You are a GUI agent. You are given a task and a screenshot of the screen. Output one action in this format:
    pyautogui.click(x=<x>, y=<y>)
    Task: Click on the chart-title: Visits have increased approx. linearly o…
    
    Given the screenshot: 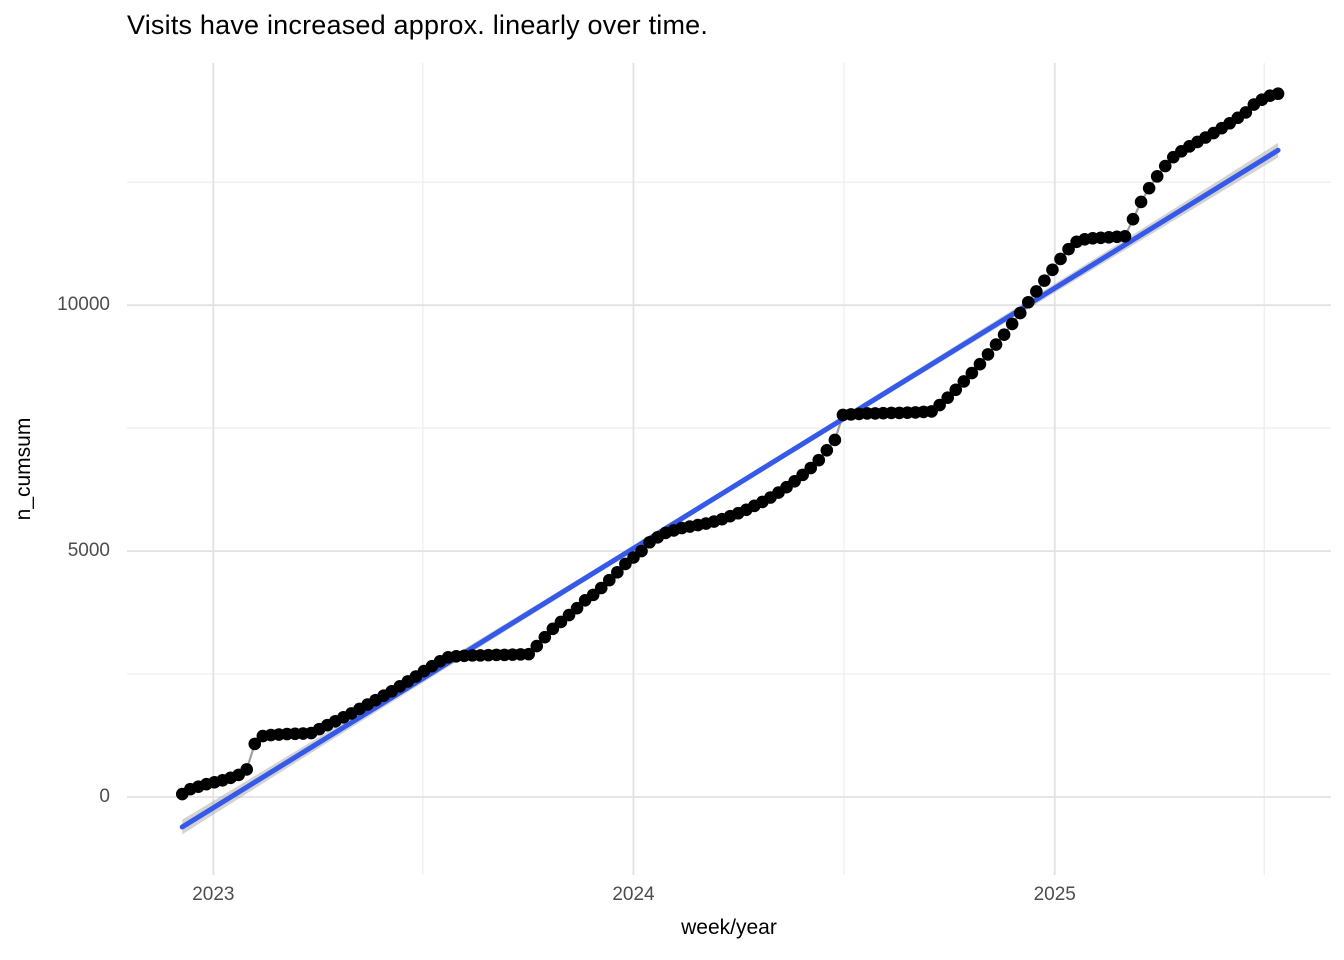 What is the action you would take?
    pyautogui.click(x=418, y=25)
    